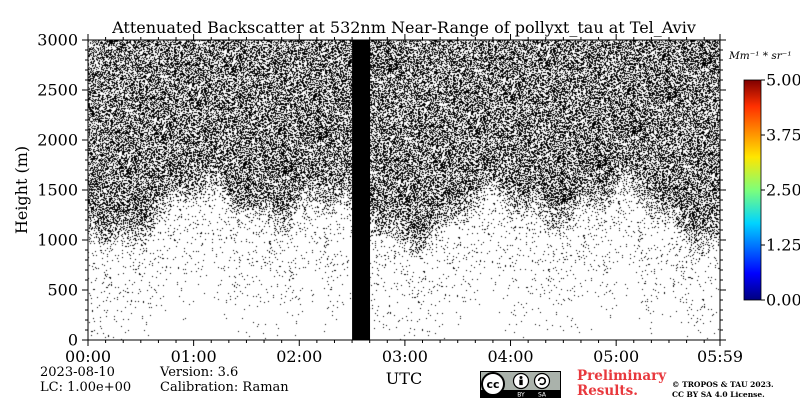 This screenshot has width=800, height=400. I want to click on cc-icon, so click(493, 384).